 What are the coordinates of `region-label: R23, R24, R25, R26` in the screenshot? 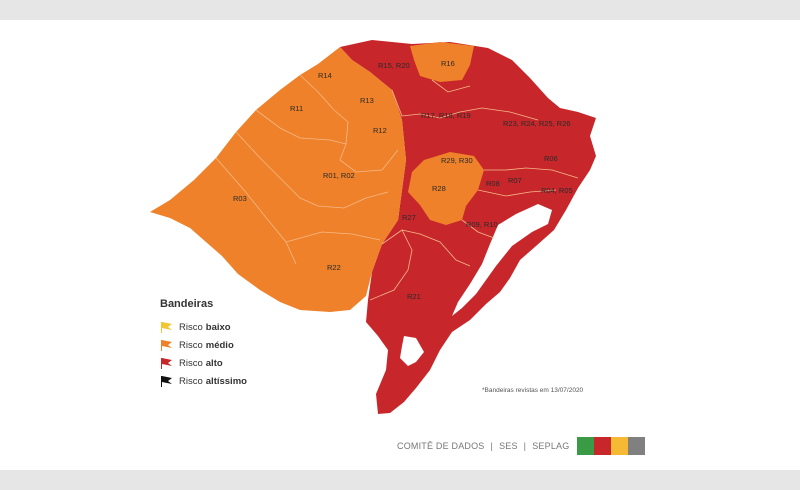 It's located at (537, 123).